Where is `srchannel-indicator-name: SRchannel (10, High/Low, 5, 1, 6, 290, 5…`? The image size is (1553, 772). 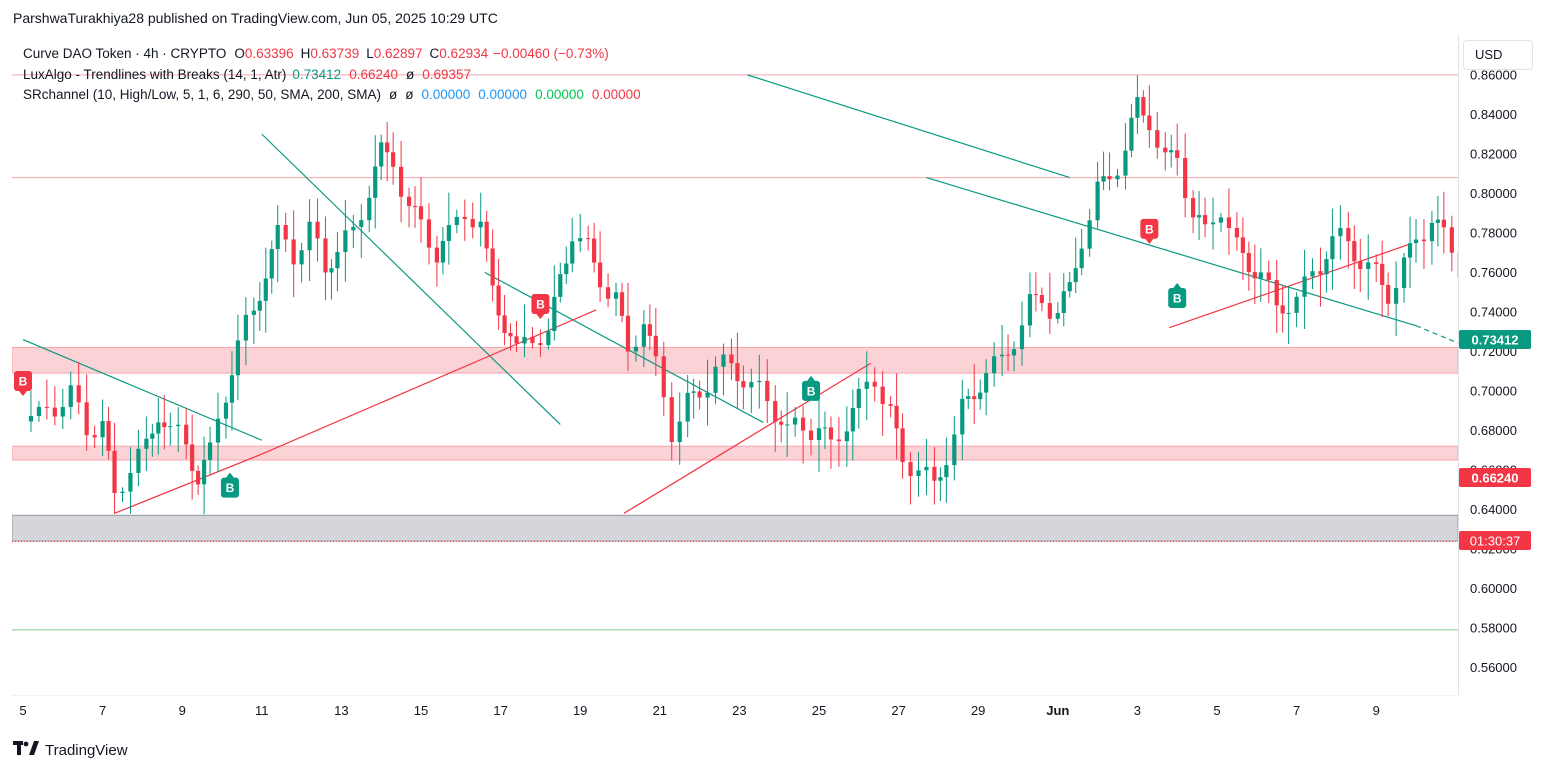 srchannel-indicator-name: SRchannel (10, High/Low, 5, 1, 6, 290, 5… is located at coordinates (202, 94).